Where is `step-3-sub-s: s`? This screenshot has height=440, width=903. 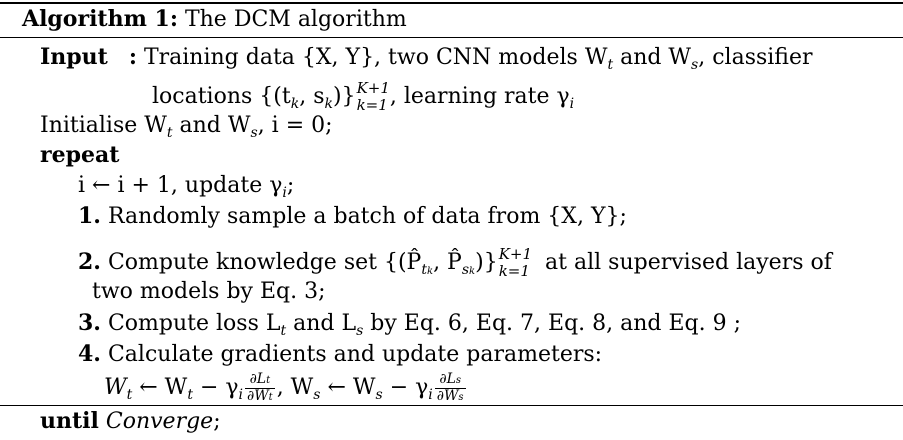 step-3-sub-s: s is located at coordinates (360, 331).